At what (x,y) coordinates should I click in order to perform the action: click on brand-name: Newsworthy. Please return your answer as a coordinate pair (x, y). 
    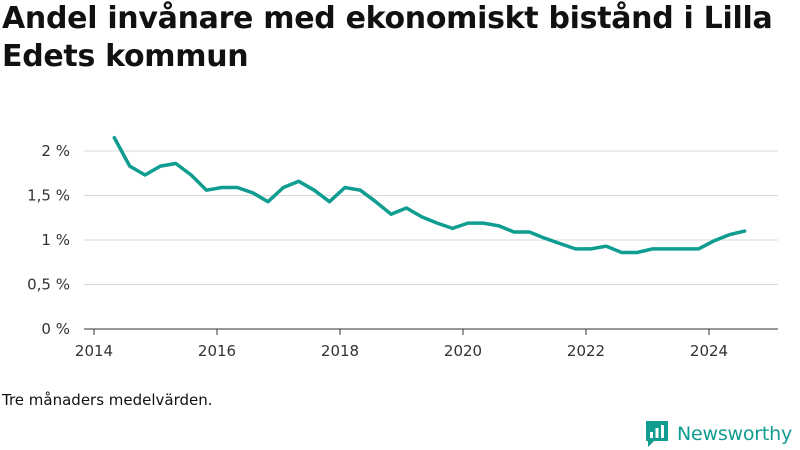
    Looking at the image, I should click on (735, 434).